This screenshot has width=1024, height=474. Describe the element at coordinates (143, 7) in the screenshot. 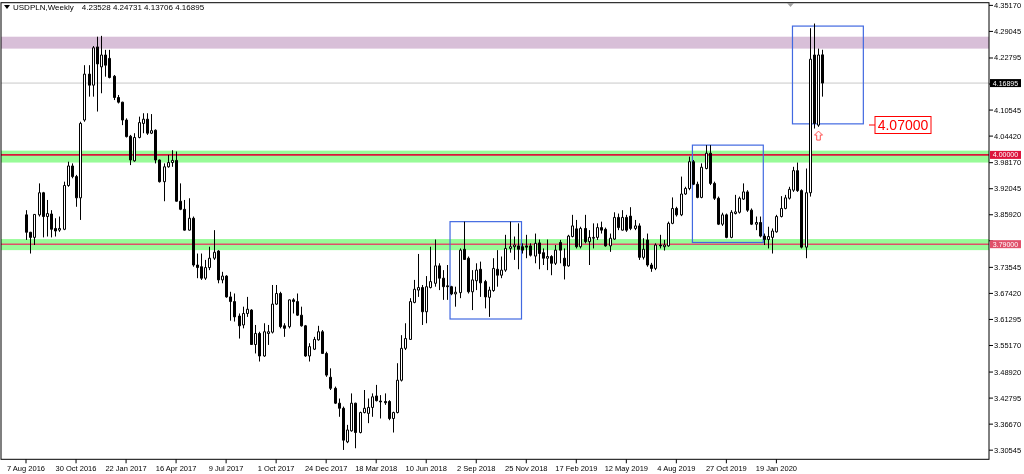

I see `chart-subtitle: 4.23528 4.24731 4.13706 4.16895` at that location.